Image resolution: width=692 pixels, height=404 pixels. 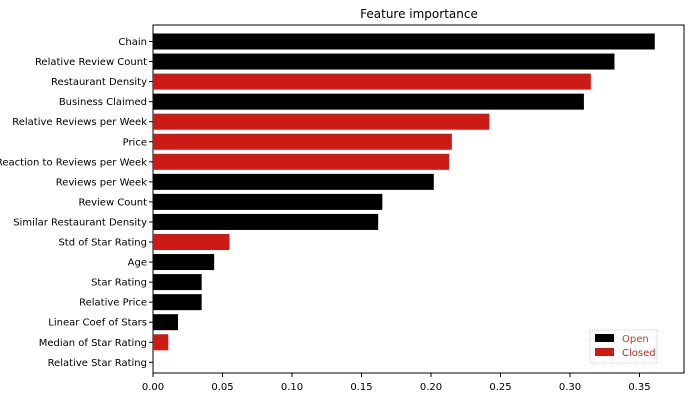 I want to click on category-label: Reviews per Week, so click(x=101, y=182).